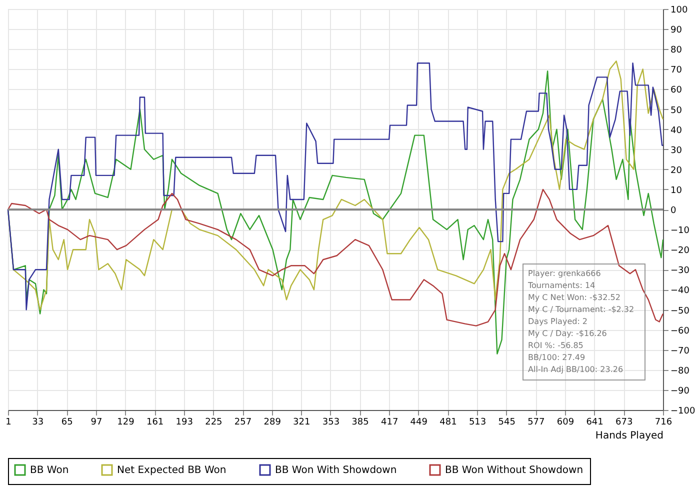  I want to click on x-tick-label: 1, so click(9, 423).